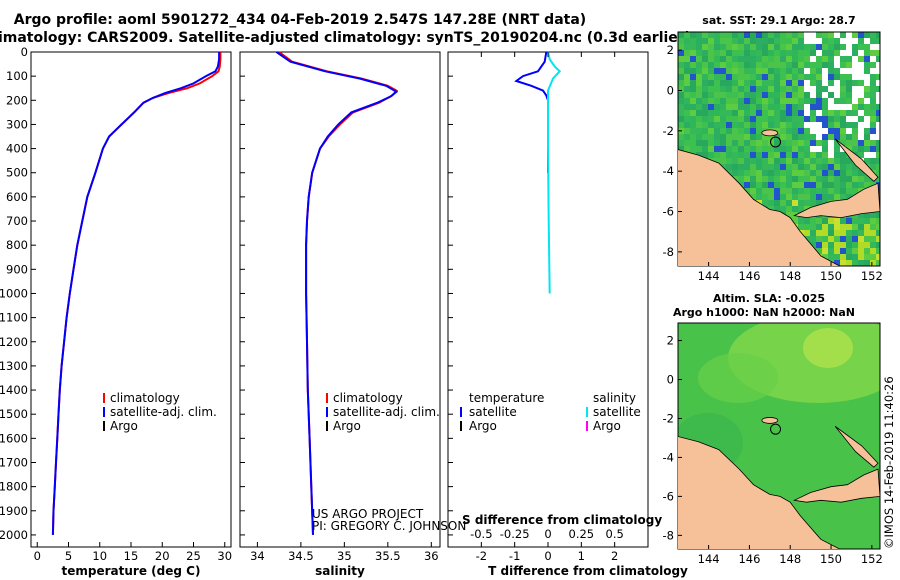  I want to click on credit-label: ©IMOS 14-Feb-2019 11:40:26, so click(889, 462).